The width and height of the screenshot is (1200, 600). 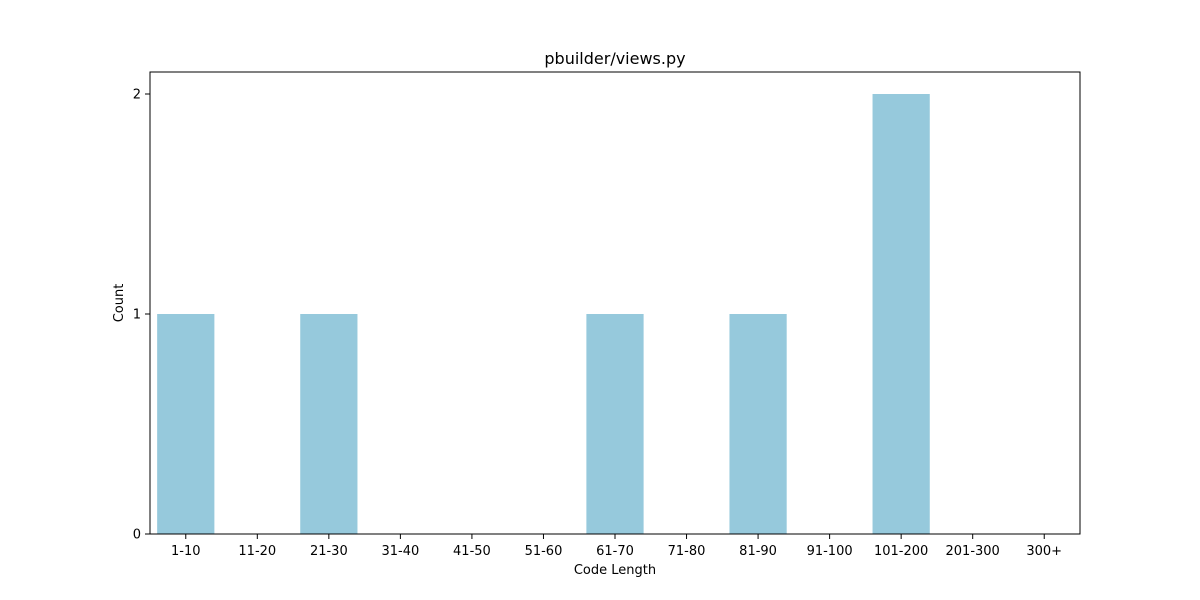 What do you see at coordinates (329, 551) in the screenshot?
I see `x-tick-label: 21-30` at bounding box center [329, 551].